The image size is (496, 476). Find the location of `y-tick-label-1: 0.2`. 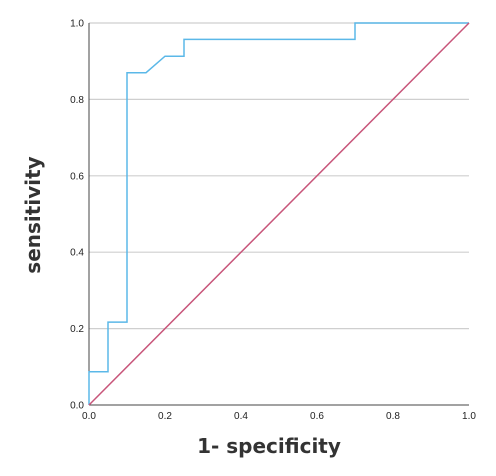

y-tick-label-1: 0.2 is located at coordinates (77, 329).